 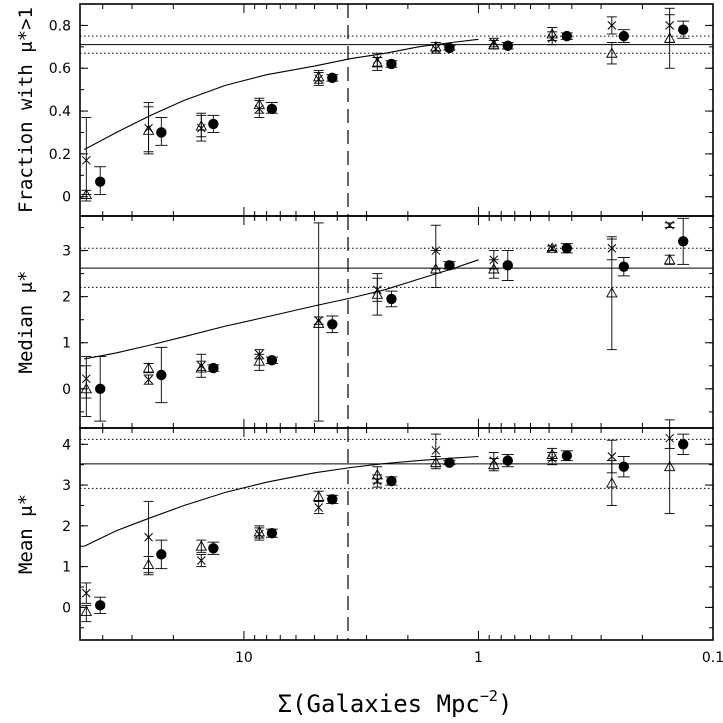 I want to click on y-tick-label: 0.4, so click(x=60, y=112).